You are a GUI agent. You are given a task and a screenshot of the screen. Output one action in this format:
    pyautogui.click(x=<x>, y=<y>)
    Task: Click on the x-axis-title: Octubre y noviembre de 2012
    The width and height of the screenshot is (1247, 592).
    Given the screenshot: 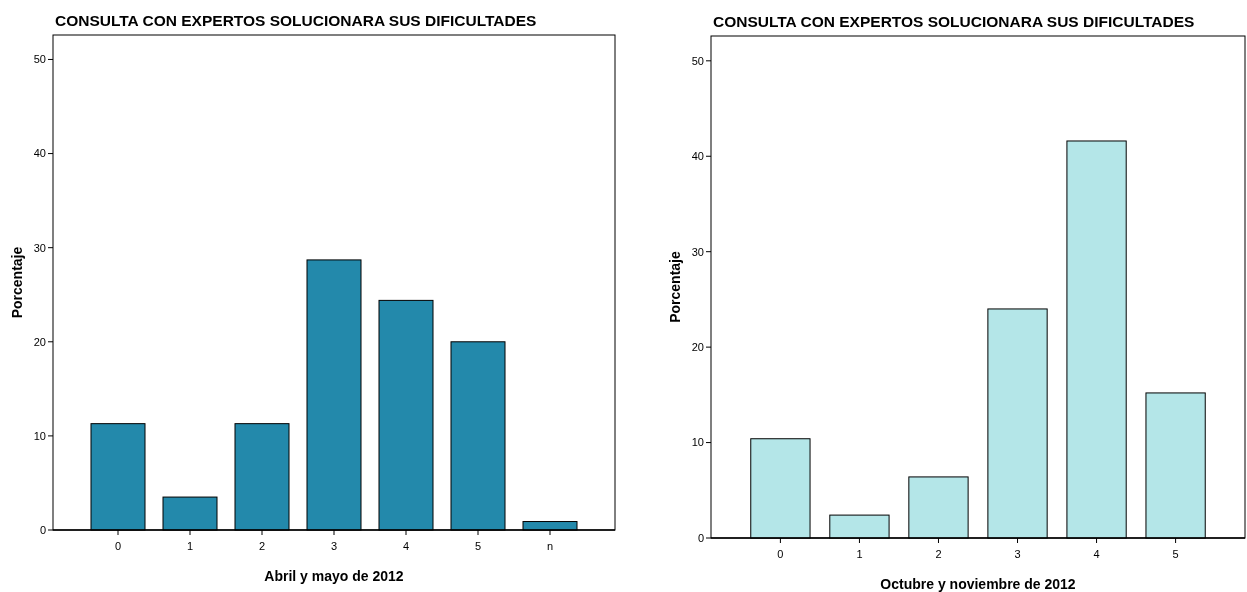 What is the action you would take?
    pyautogui.click(x=978, y=584)
    